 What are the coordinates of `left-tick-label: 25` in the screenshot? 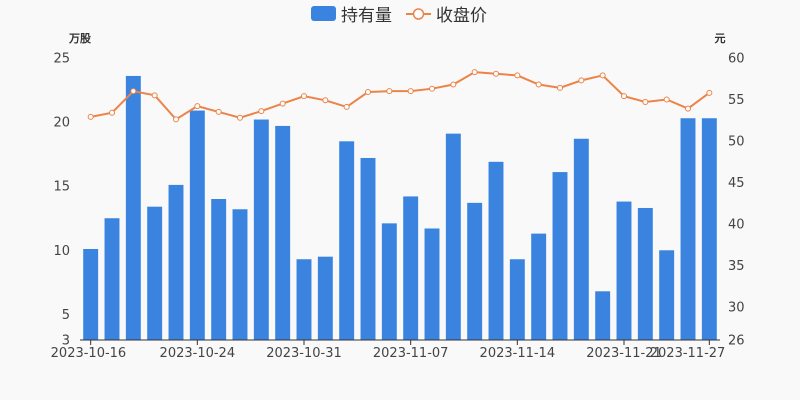 It's located at (61, 59).